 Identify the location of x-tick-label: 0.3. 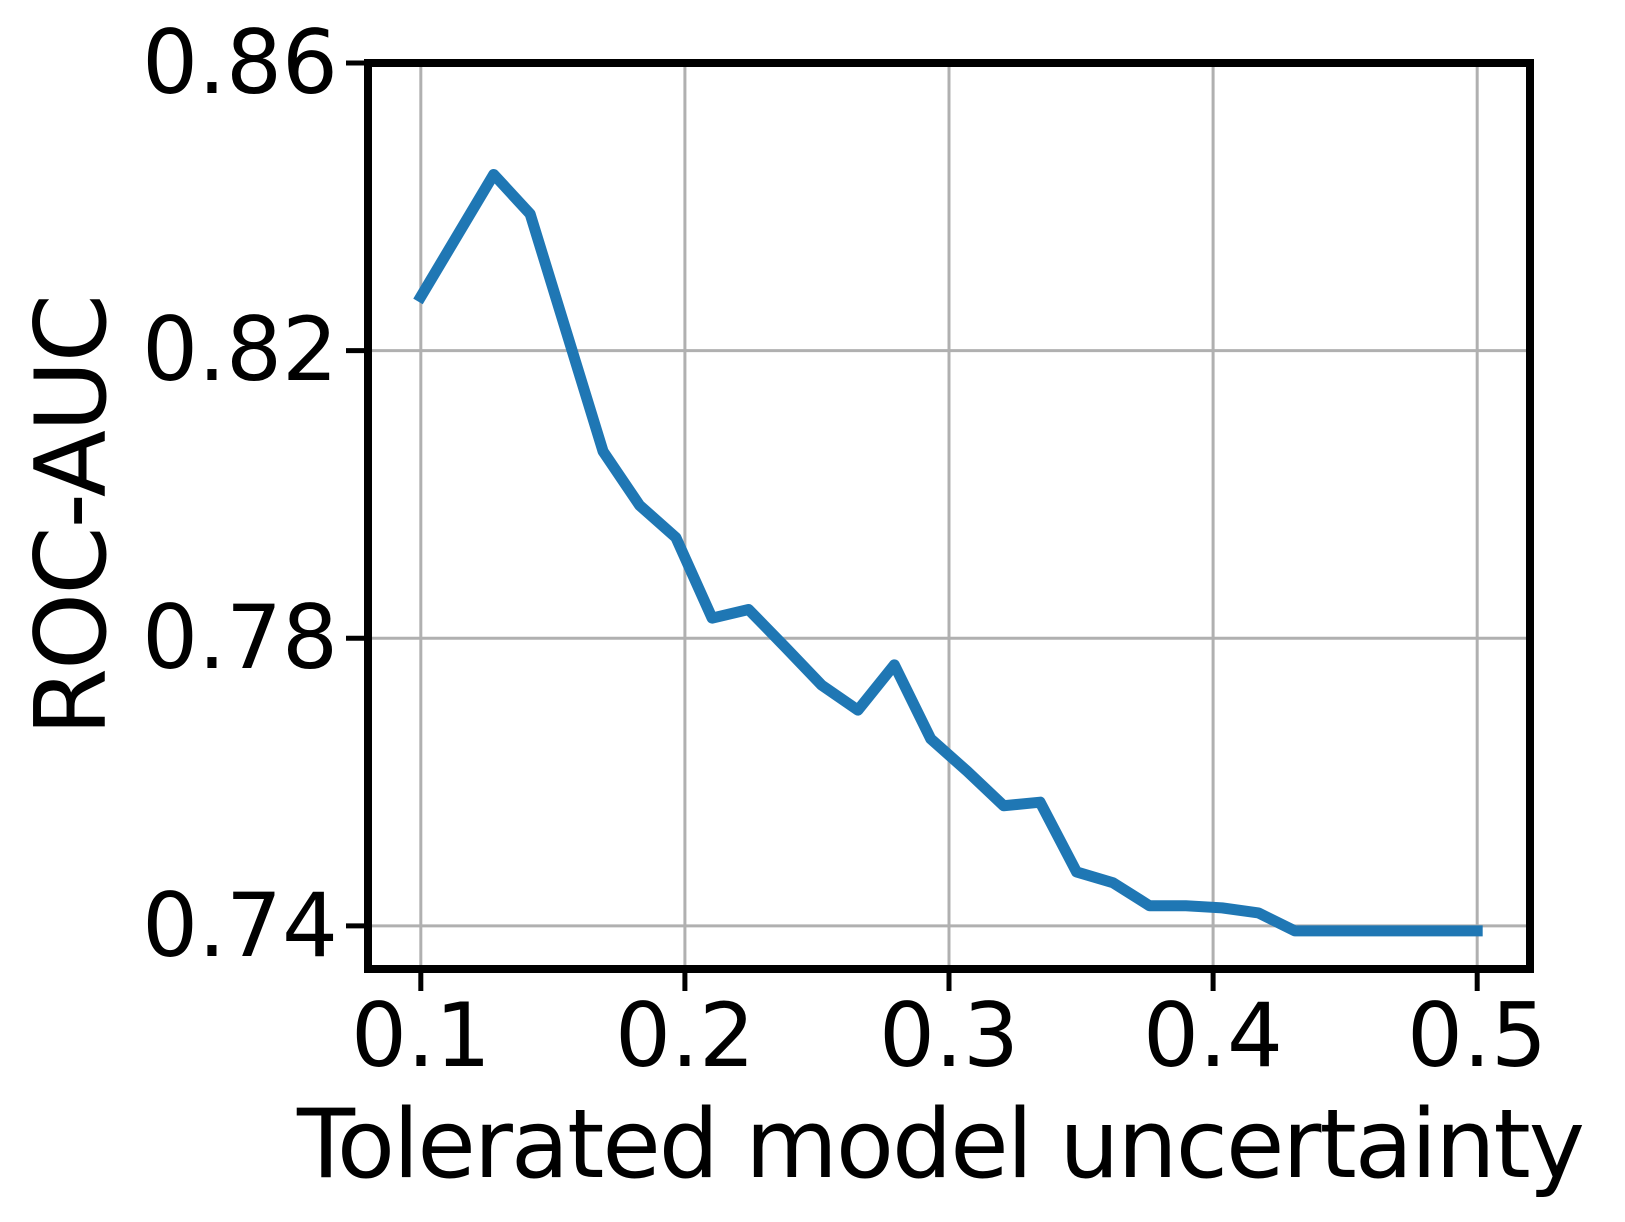
(949, 1035).